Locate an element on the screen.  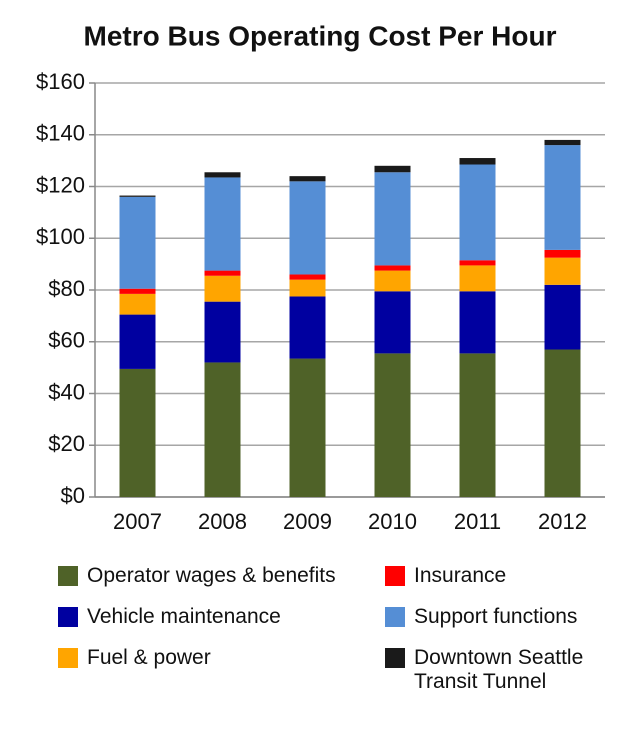
y-tick-label: $40 is located at coordinates (66, 391).